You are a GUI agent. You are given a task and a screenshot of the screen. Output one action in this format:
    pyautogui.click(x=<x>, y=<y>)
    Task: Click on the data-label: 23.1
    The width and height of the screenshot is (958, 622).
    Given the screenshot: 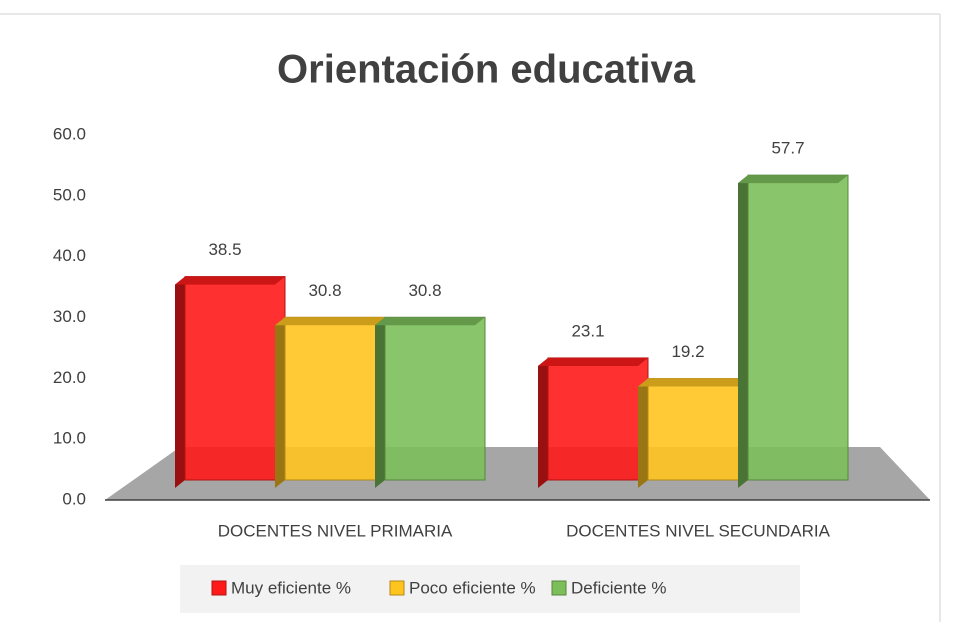 What is the action you would take?
    pyautogui.click(x=587, y=330)
    